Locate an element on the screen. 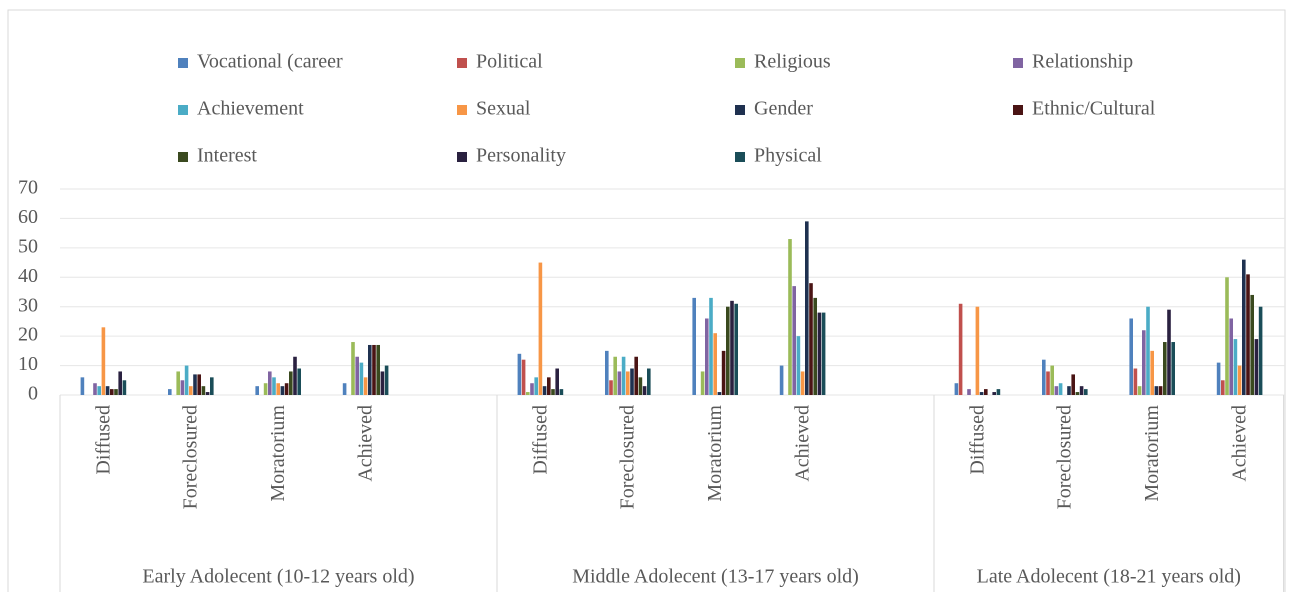 Image resolution: width=1290 pixels, height=592 pixels. legend-label: Interest is located at coordinates (227, 156).